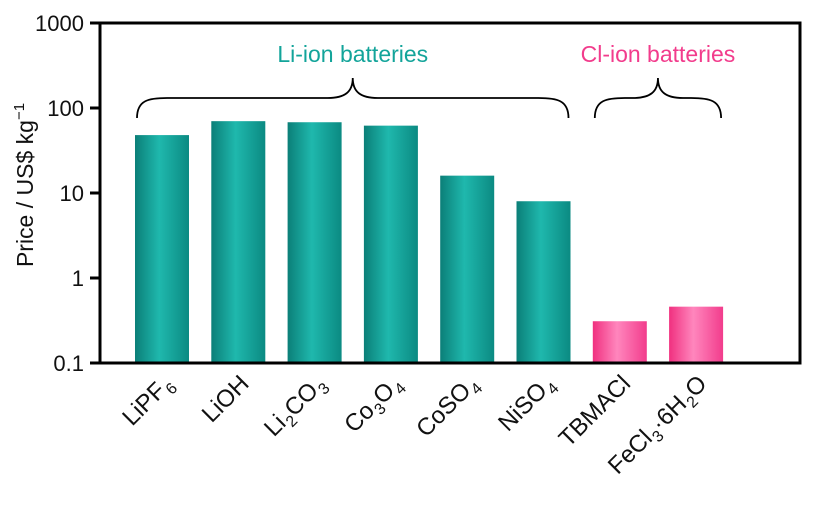  Describe the element at coordinates (65, 108) in the screenshot. I see `y-tick-label: 100` at that location.